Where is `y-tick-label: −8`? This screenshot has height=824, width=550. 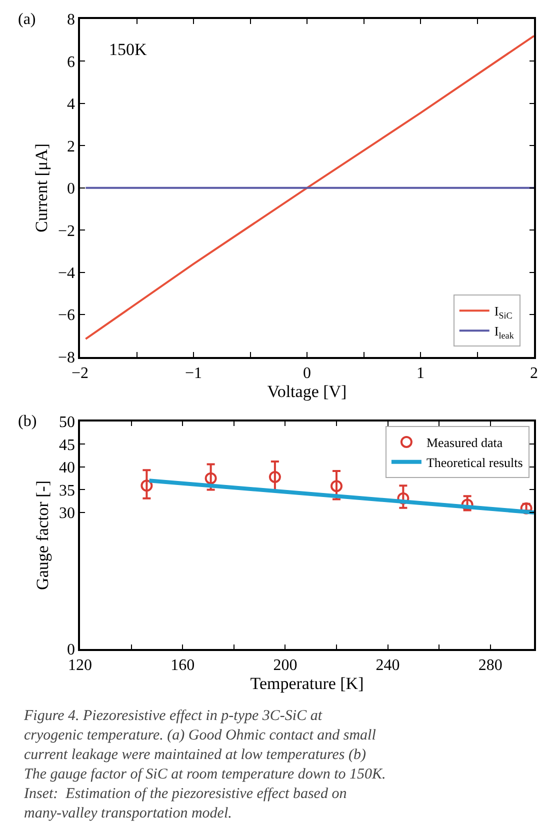
y-tick-label: −8 is located at coordinates (67, 357).